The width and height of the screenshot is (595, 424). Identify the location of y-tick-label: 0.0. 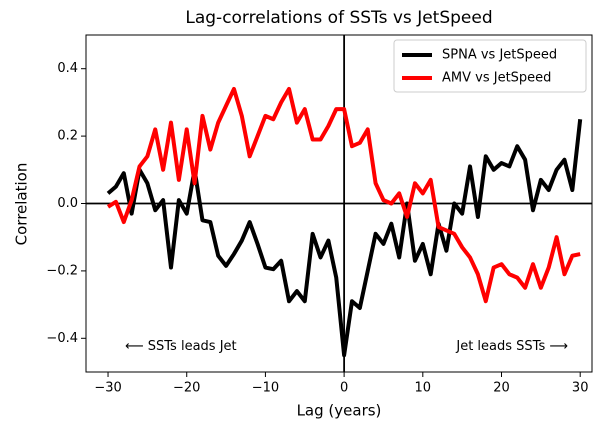
(67, 203).